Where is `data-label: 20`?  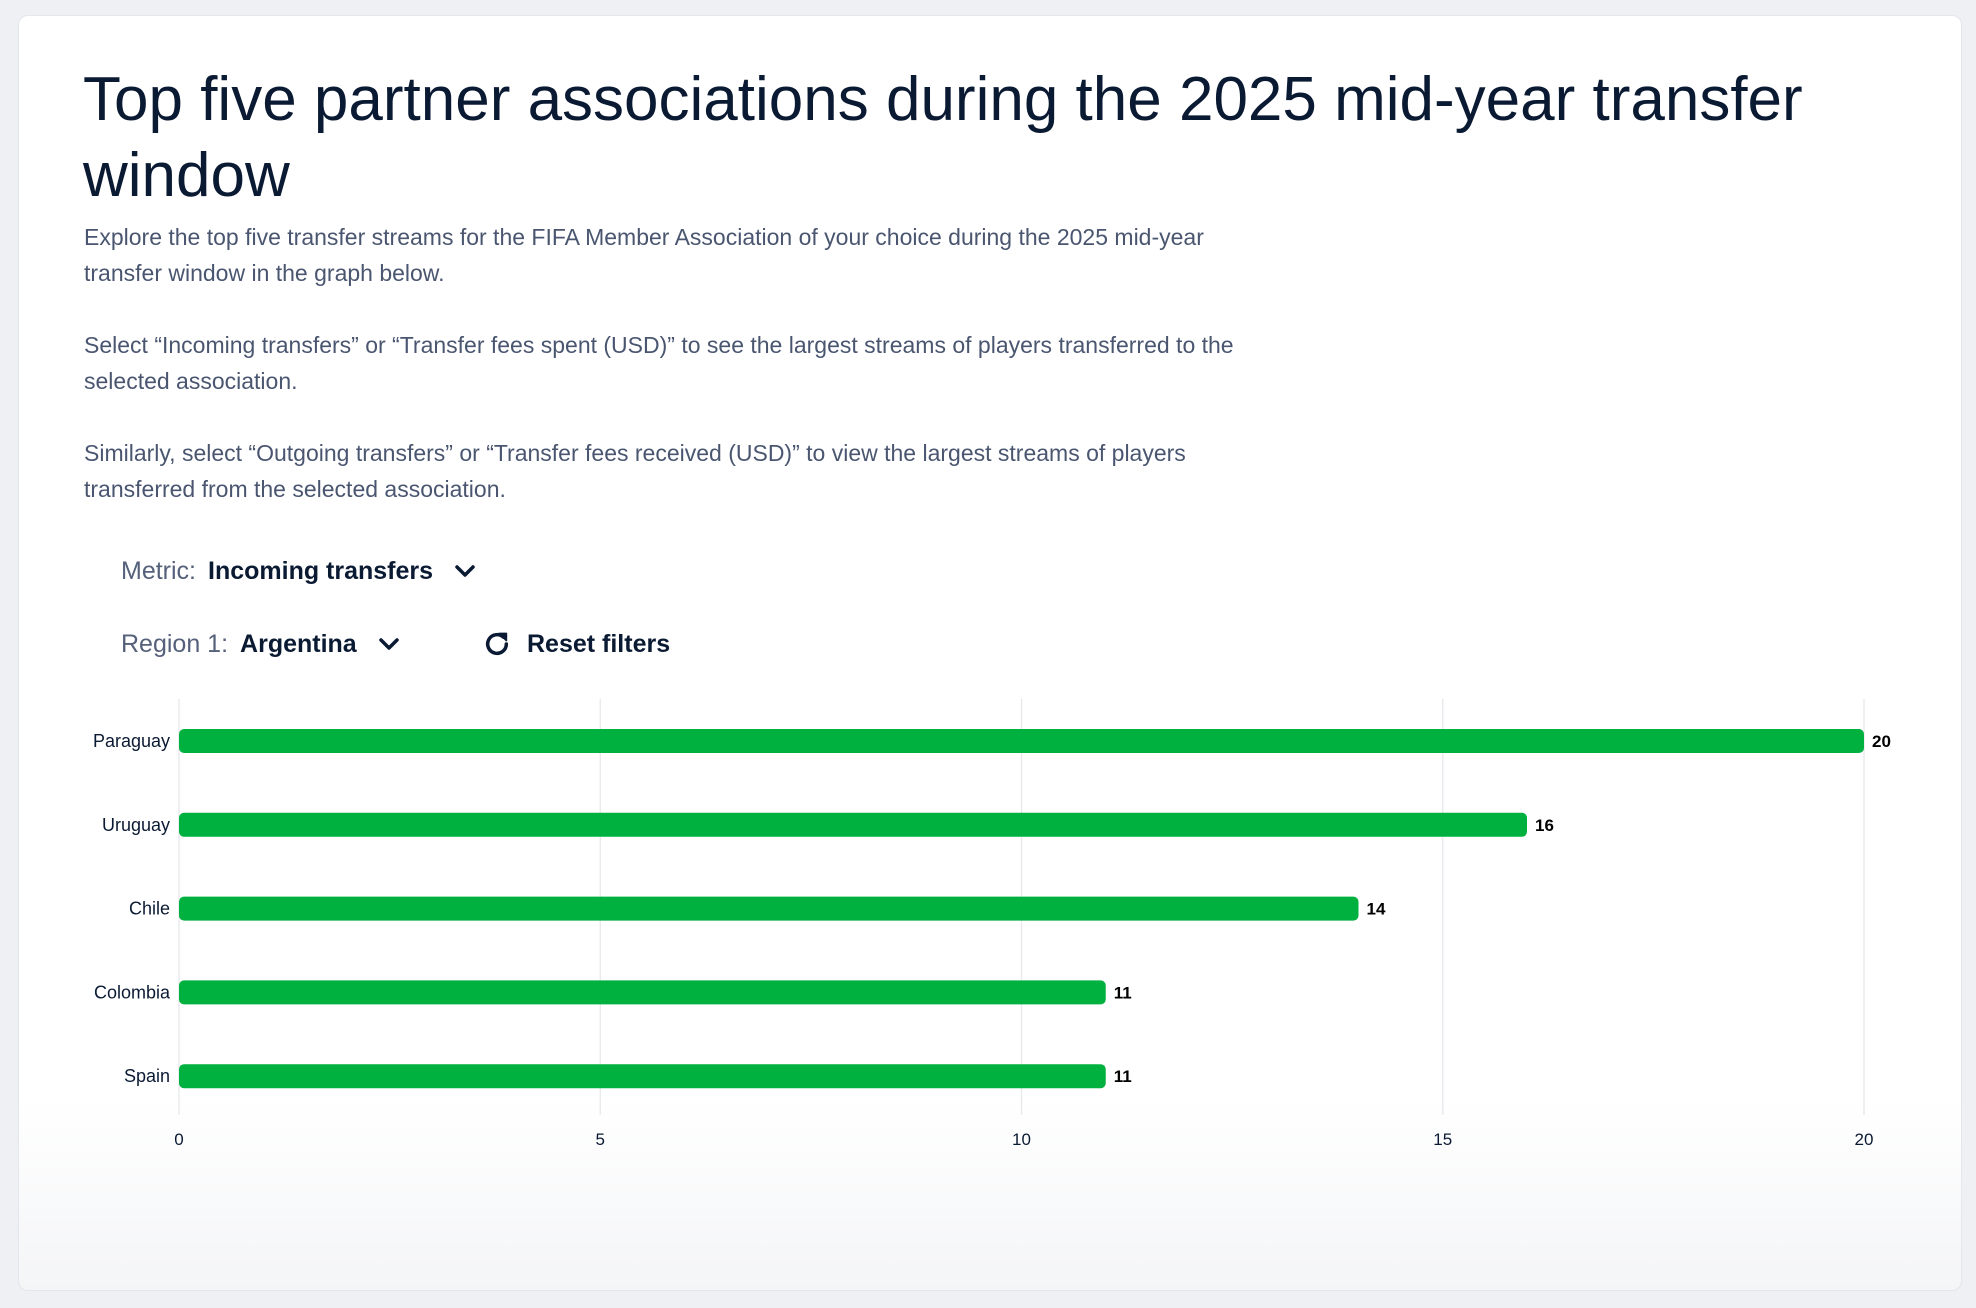
data-label: 20 is located at coordinates (1881, 741).